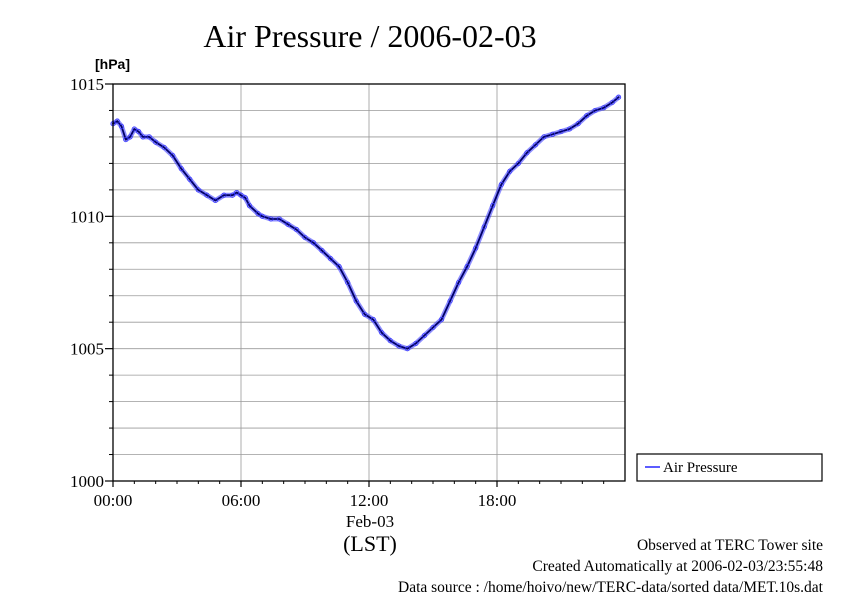 The image size is (842, 595). What do you see at coordinates (87, 481) in the screenshot?
I see `y-tick-label: 1000` at bounding box center [87, 481].